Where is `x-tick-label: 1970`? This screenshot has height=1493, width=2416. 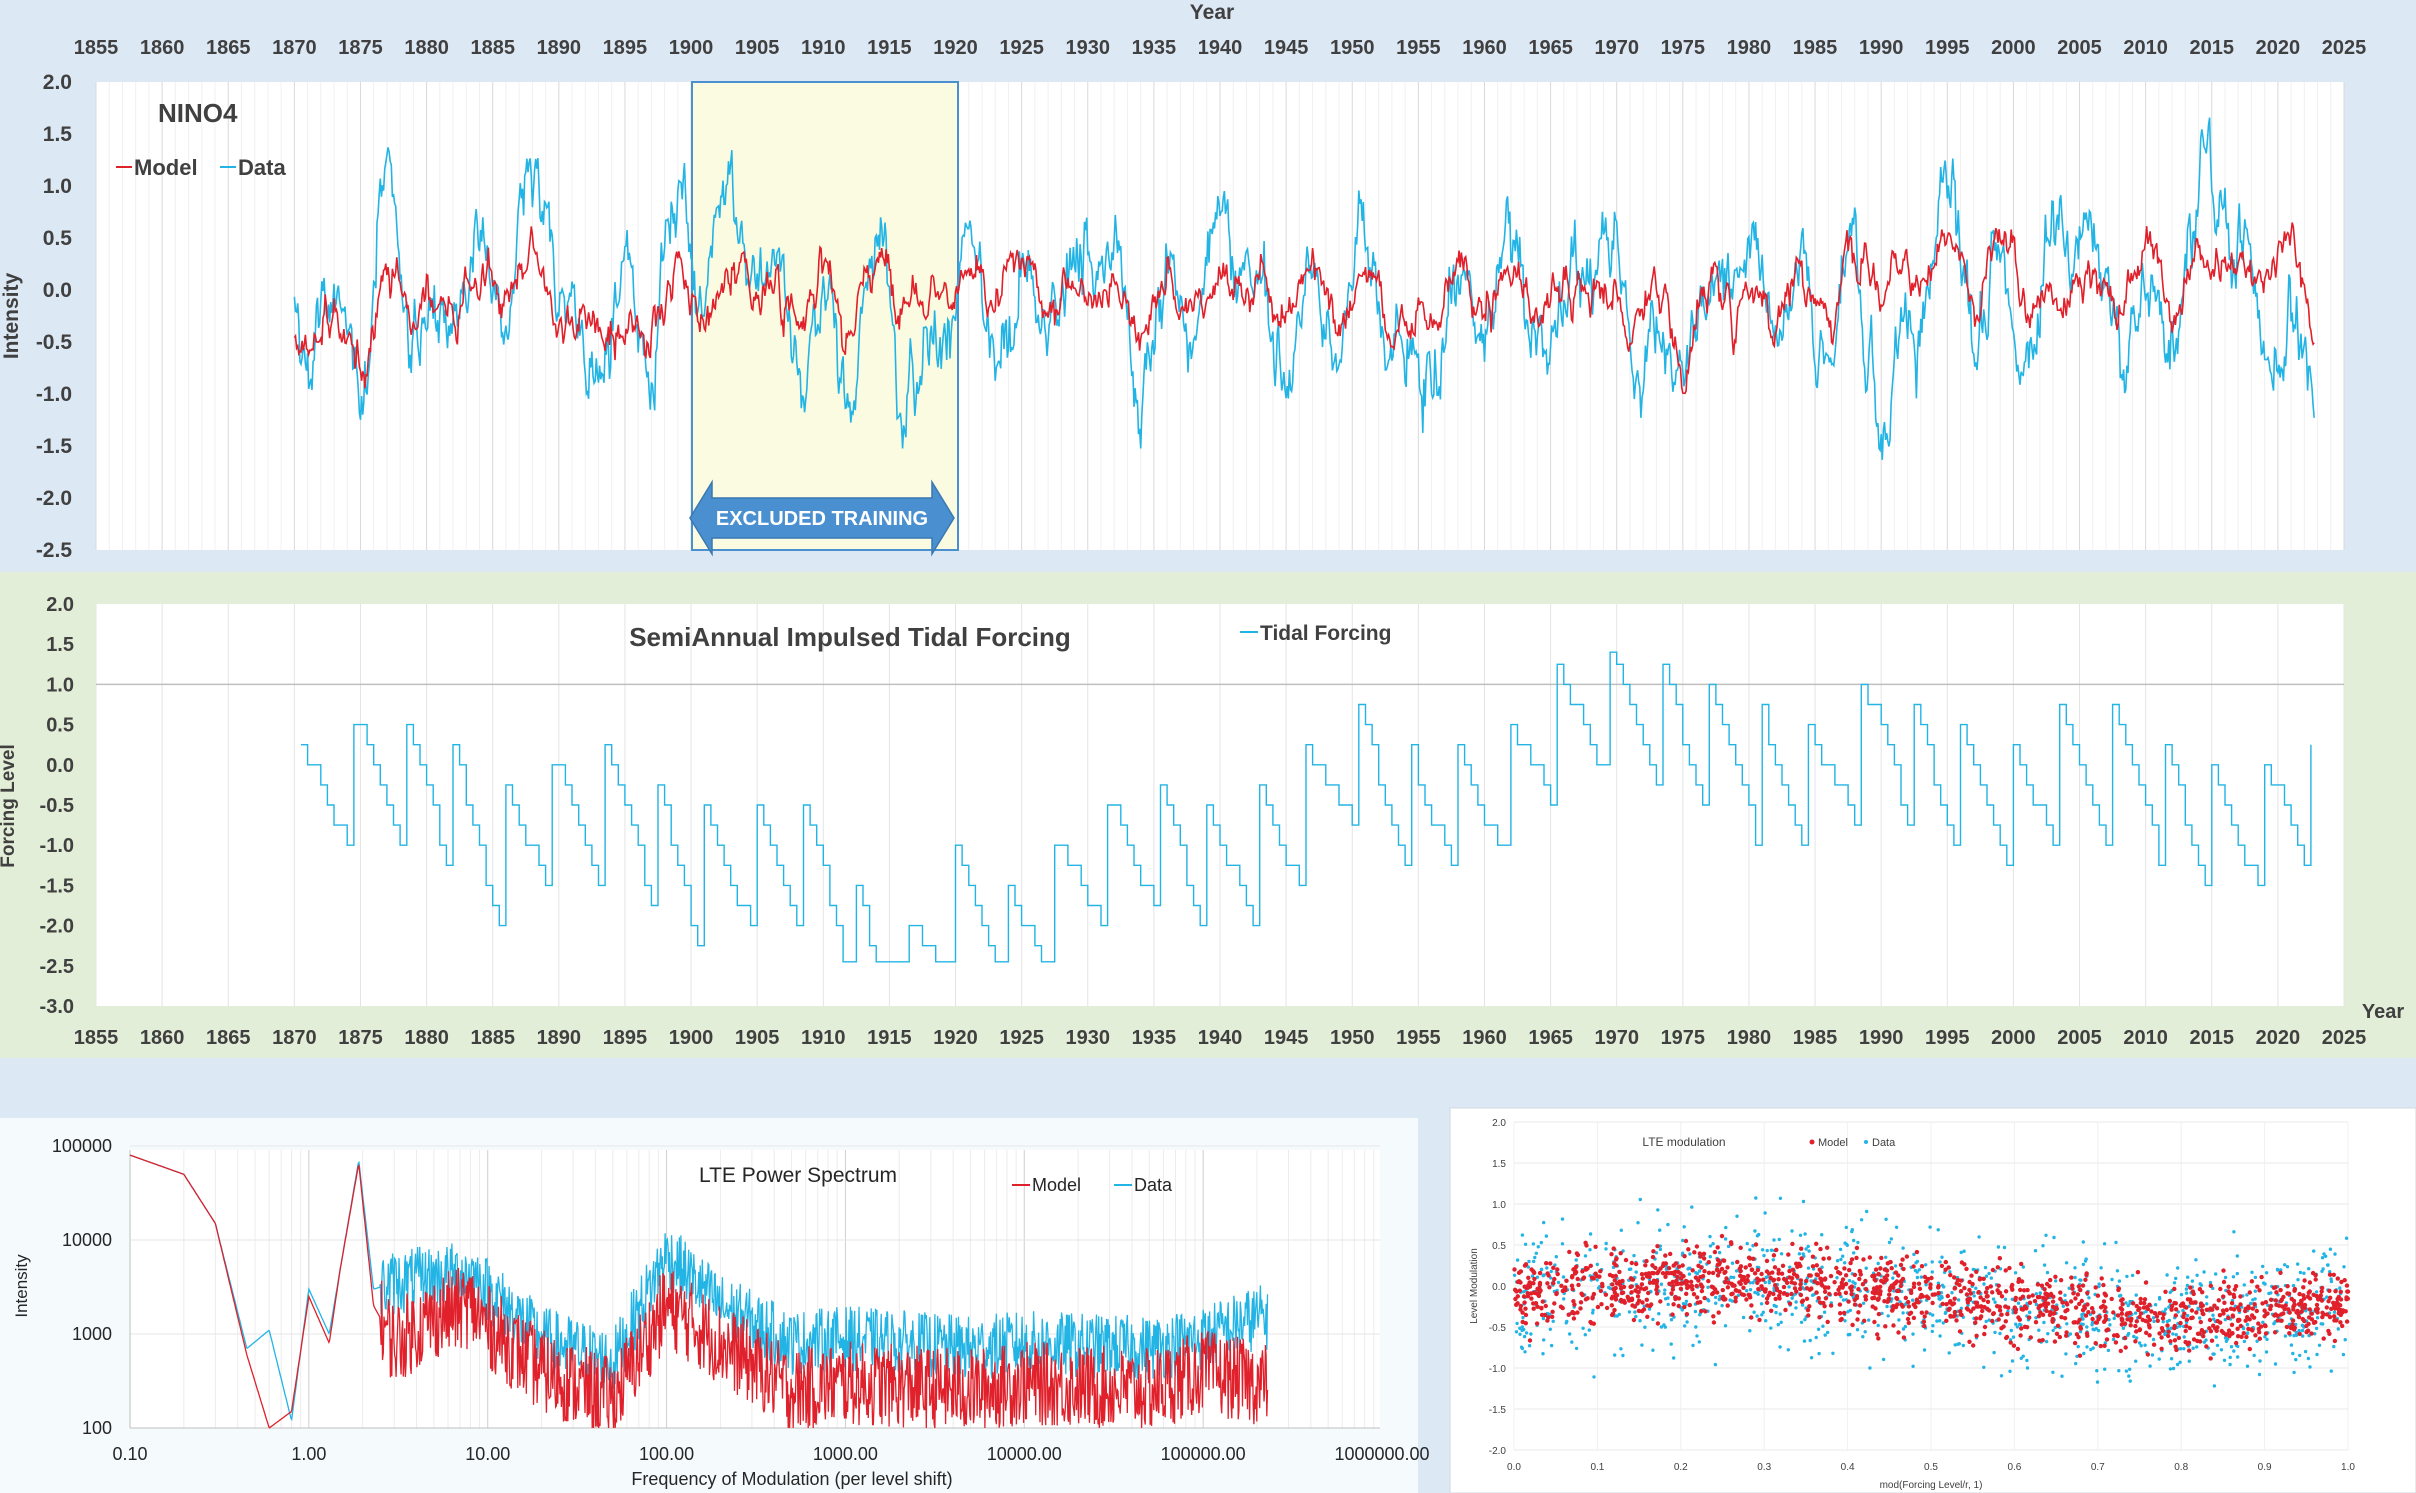 x-tick-label: 1970 is located at coordinates (1616, 48).